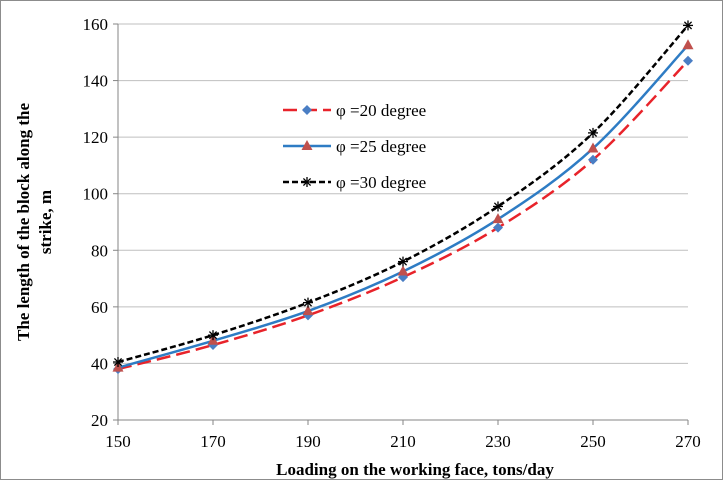  Describe the element at coordinates (99, 363) in the screenshot. I see `y-tick-label: 40` at that location.